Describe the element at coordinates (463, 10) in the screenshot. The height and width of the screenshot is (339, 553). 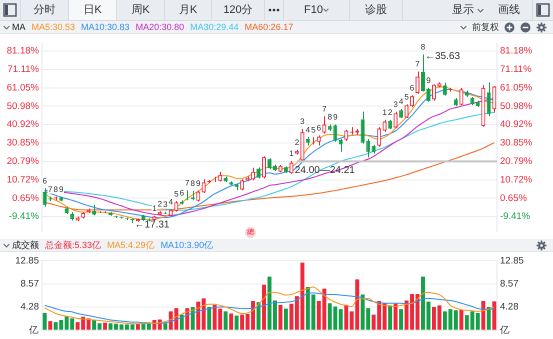
I see `text: 显示` at that location.